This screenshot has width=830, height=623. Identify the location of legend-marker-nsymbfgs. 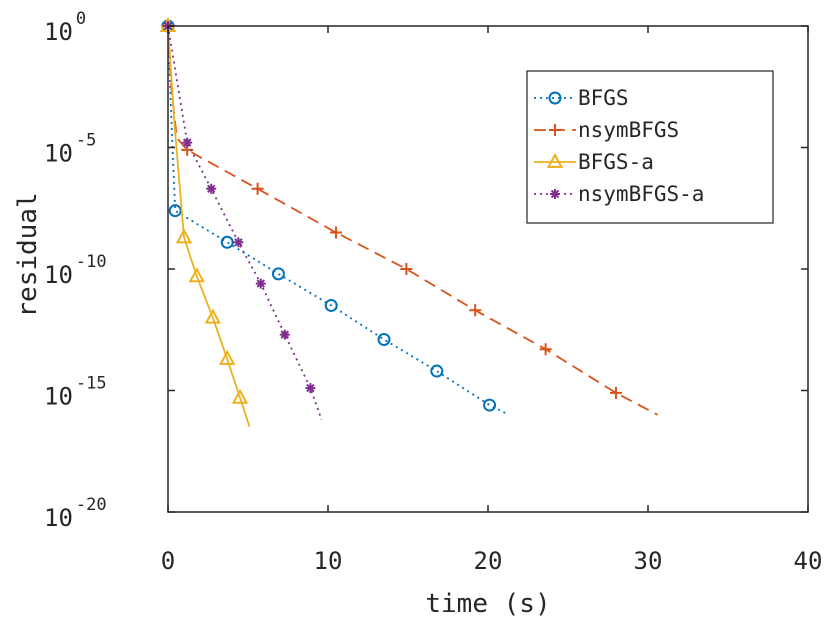
(555, 130).